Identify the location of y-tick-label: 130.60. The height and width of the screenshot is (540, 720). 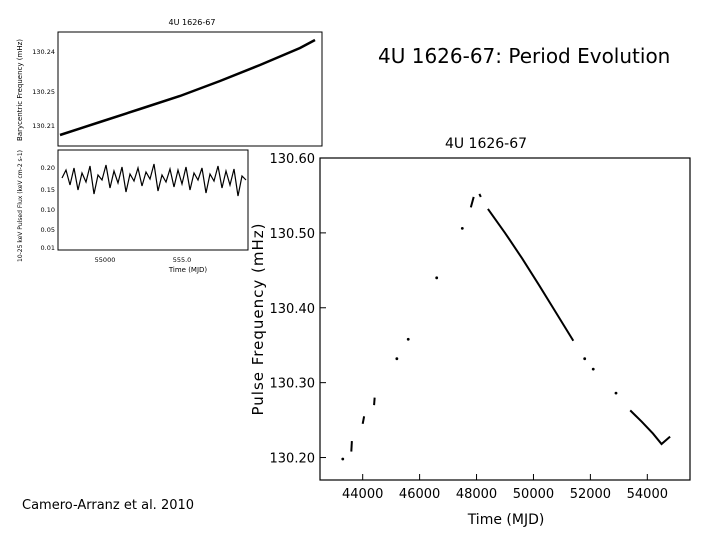
(293, 159).